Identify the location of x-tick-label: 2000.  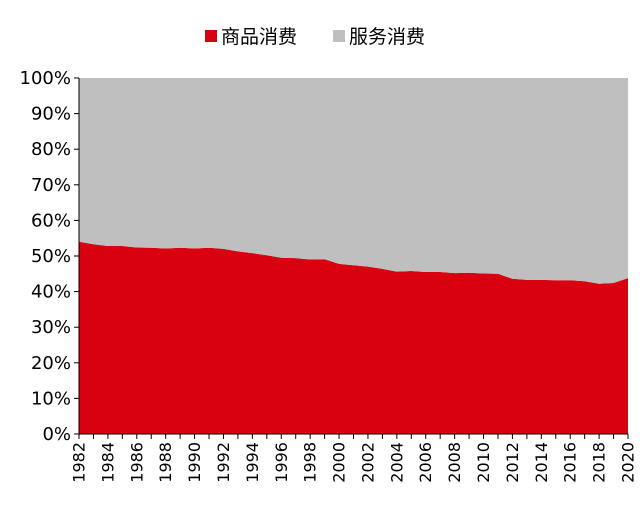
(339, 462).